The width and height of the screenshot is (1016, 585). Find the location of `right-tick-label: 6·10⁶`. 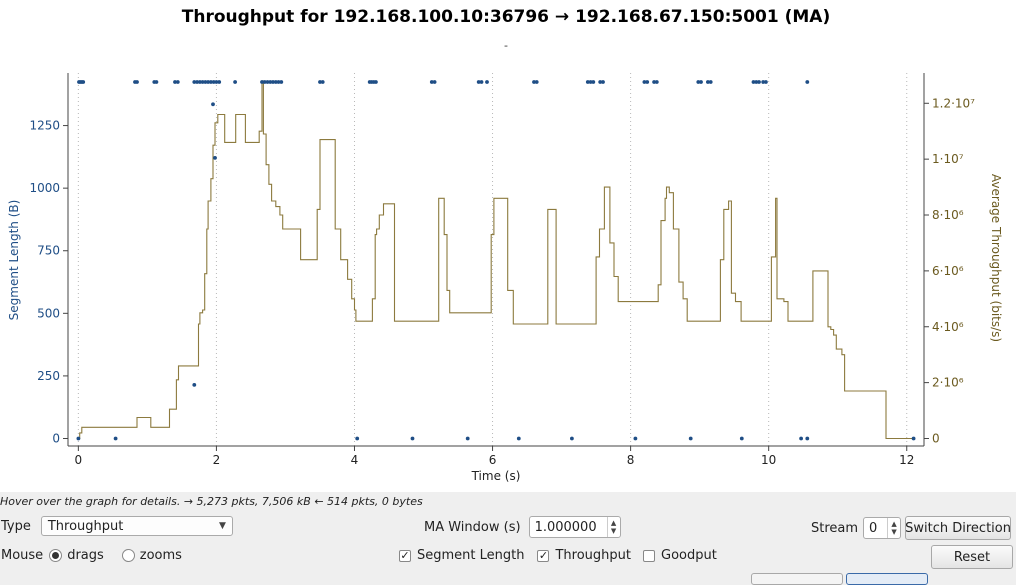

right-tick-label: 6·10⁶ is located at coordinates (948, 271).